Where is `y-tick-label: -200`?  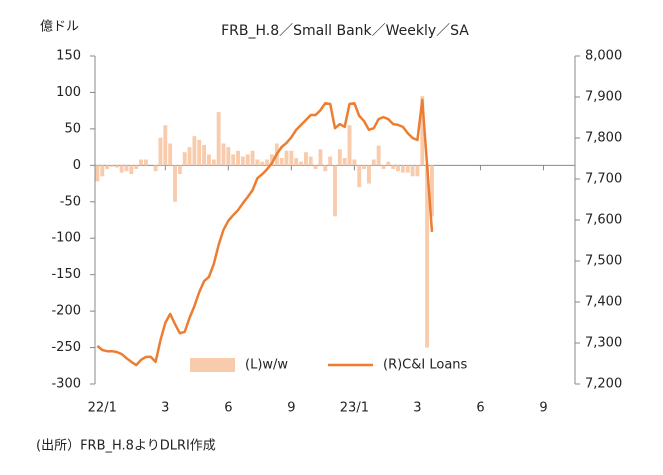 y-tick-label: -200 is located at coordinates (66, 311).